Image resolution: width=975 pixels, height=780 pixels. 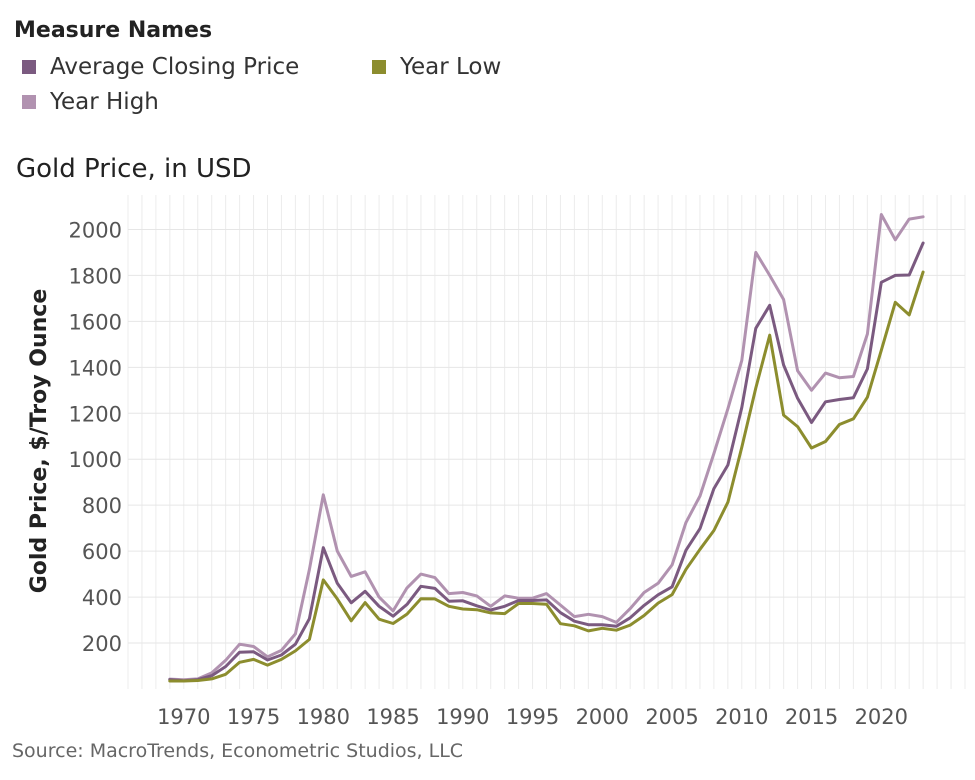 I want to click on x-tick-label: 2010, so click(x=741, y=717).